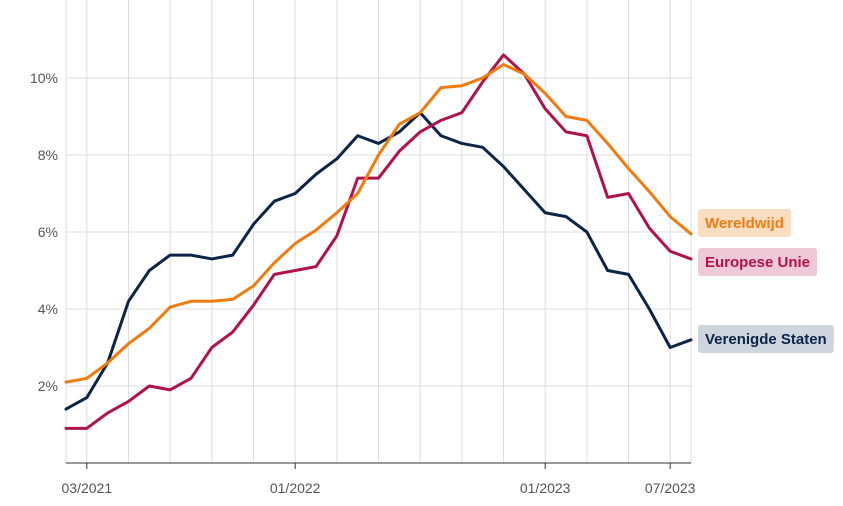 The width and height of the screenshot is (843, 506). I want to click on y-tick-label: 6%, so click(48, 232).